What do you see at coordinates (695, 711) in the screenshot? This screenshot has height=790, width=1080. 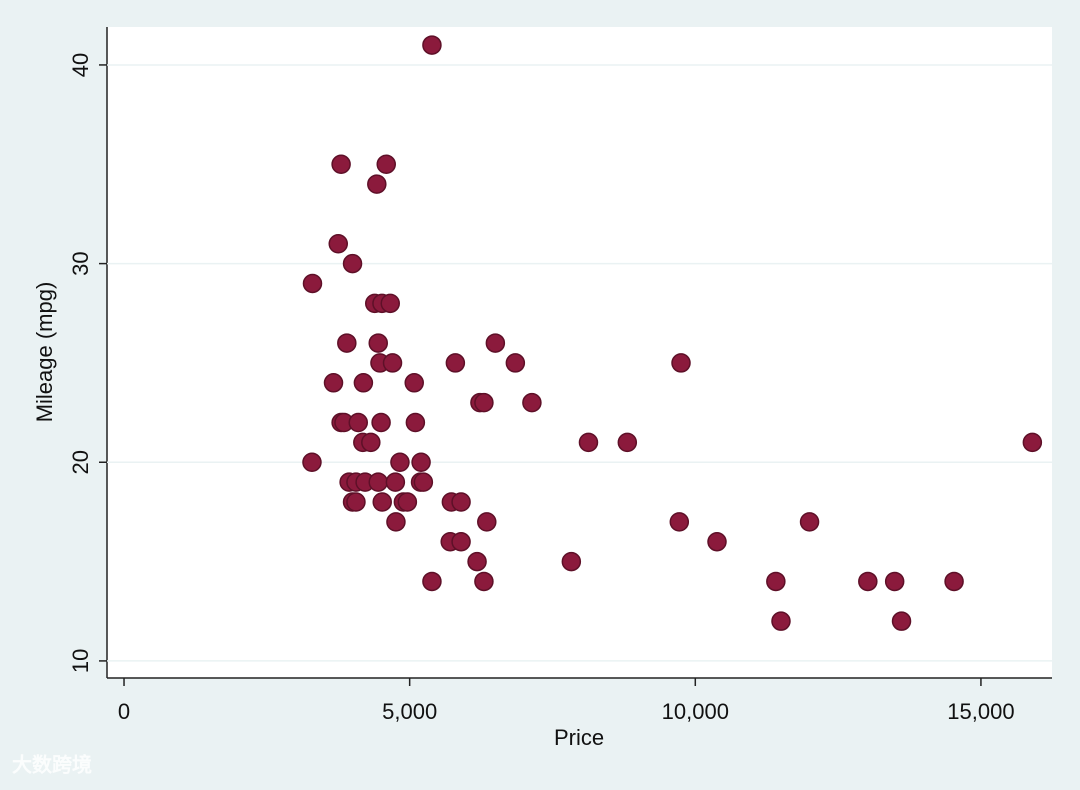 I see `x-tick-label: 10,000` at bounding box center [695, 711].